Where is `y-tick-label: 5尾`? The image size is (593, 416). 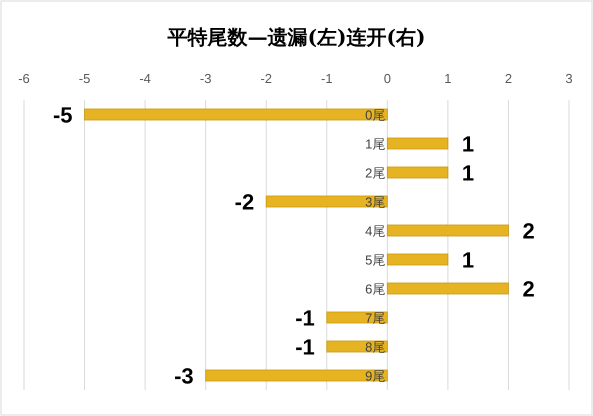 y-tick-label: 5尾 is located at coordinates (375, 260).